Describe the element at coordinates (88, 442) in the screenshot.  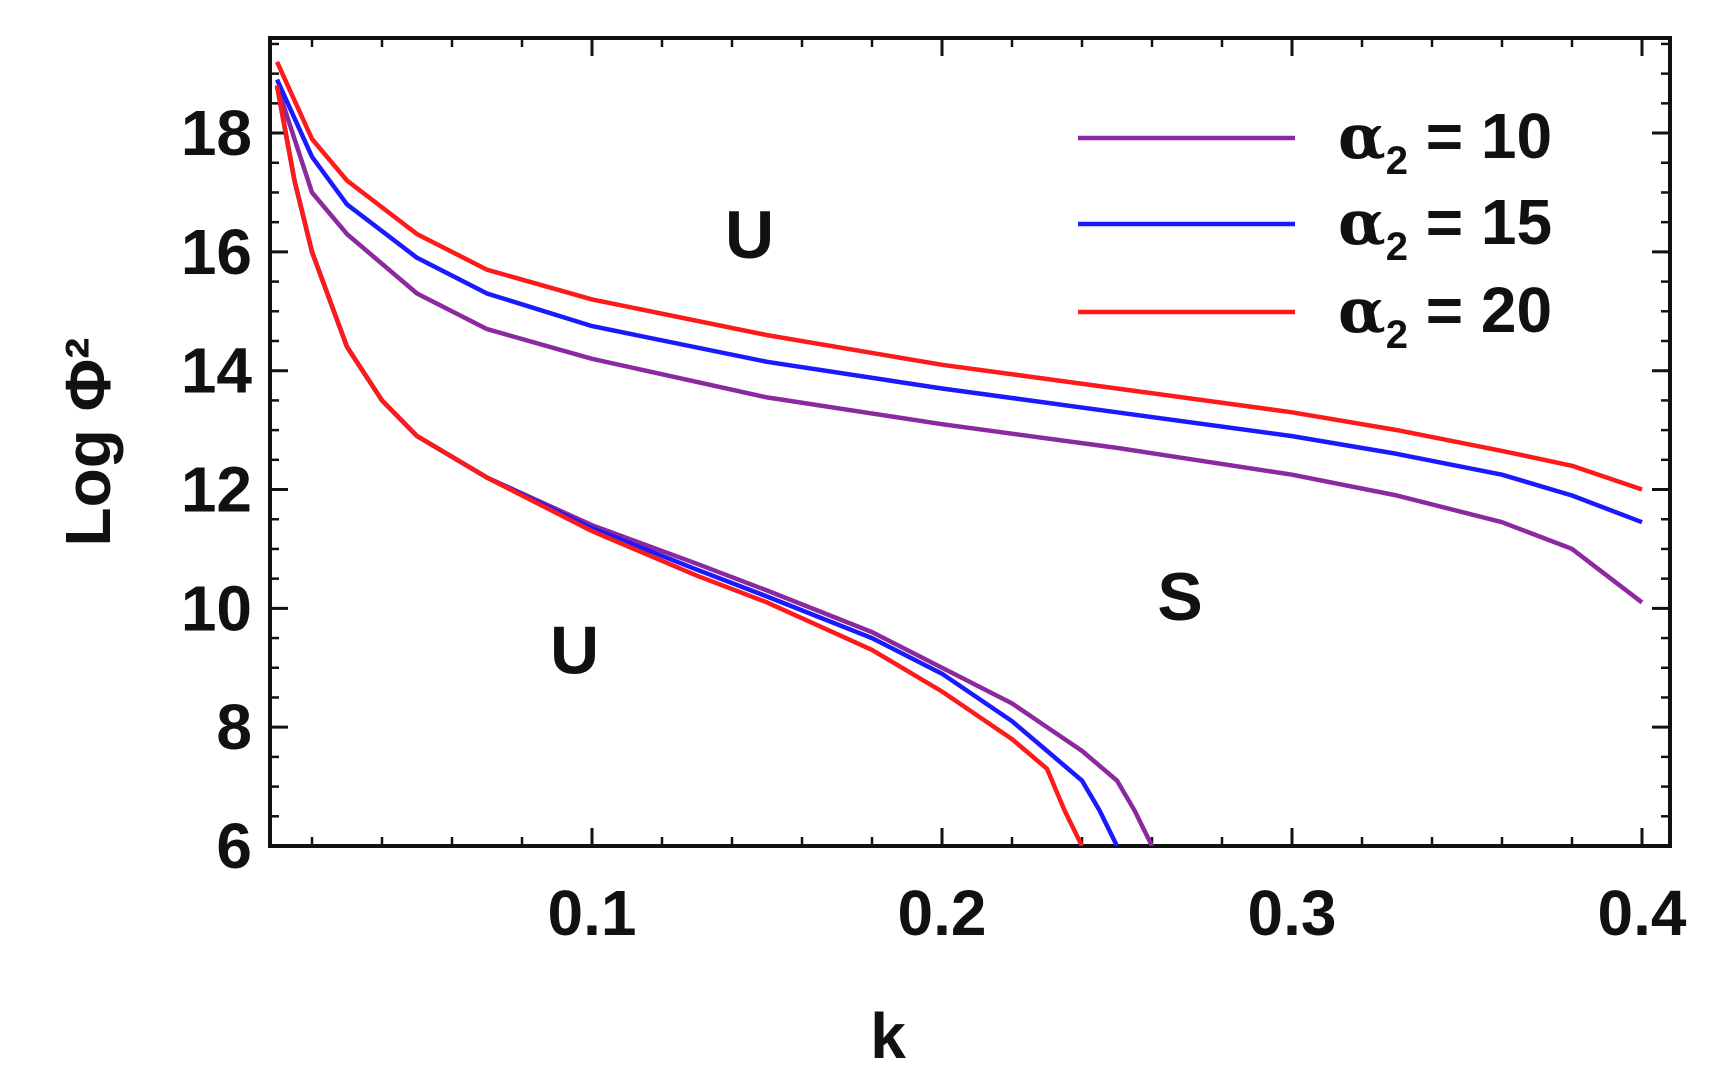
I see `y-axis-title: Log Φ²` at that location.